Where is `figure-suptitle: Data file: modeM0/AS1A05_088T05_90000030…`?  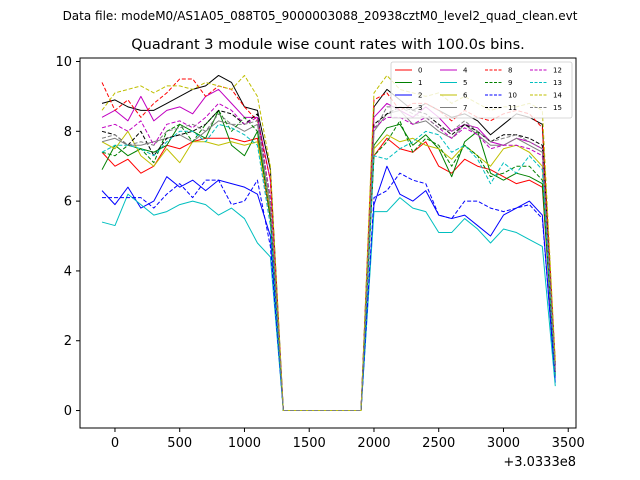 figure-suptitle: Data file: modeM0/AS1A05_088T05_90000030… is located at coordinates (320, 16).